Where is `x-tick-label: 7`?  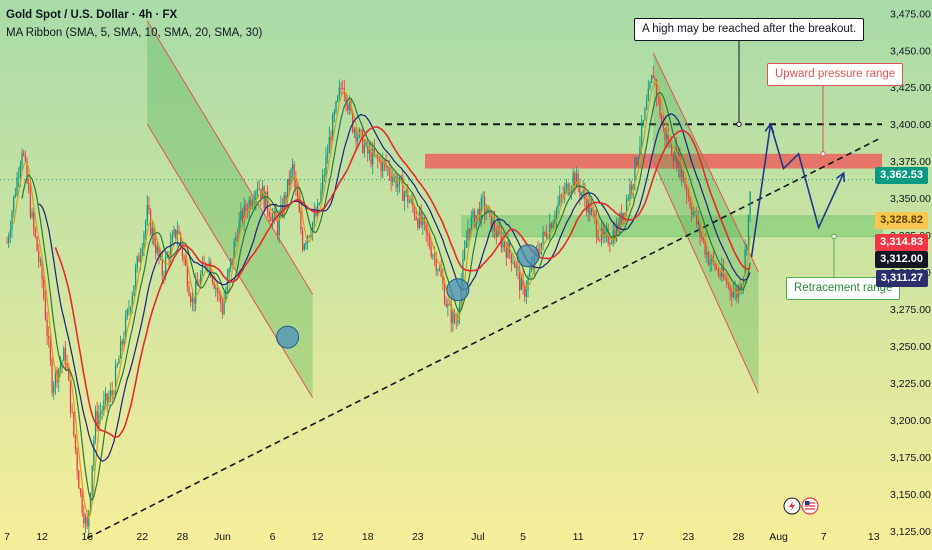 x-tick-label: 7 is located at coordinates (7, 537).